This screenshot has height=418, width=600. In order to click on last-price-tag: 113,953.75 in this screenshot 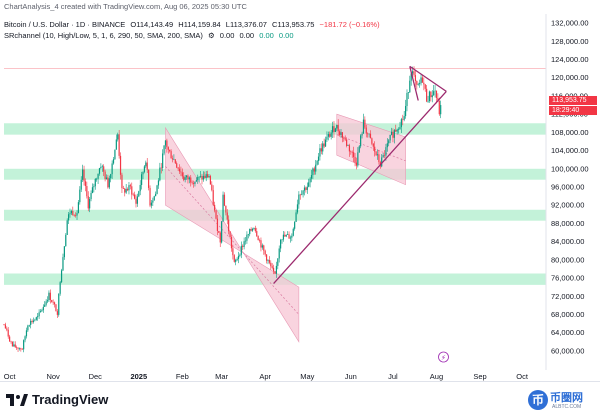, I will do `click(573, 101)`.